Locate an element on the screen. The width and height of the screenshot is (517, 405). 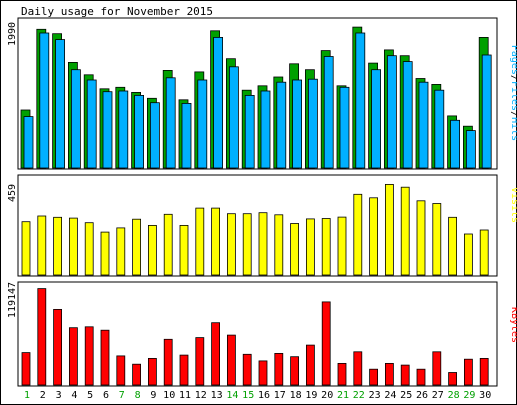
x-day-label: 25 is located at coordinates (406, 395).